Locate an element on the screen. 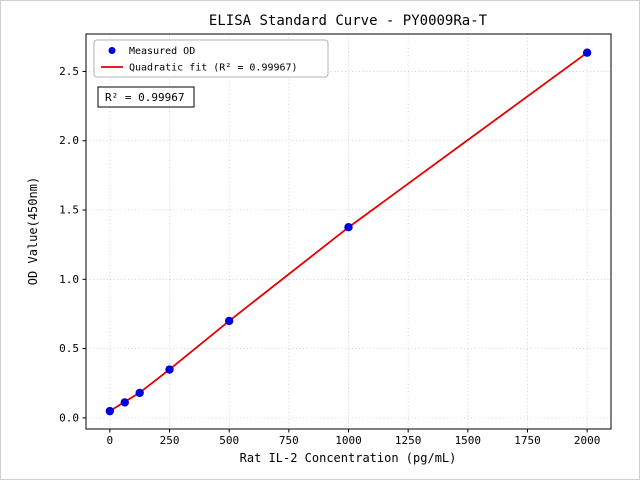  chart-title: ELISA Standard Curve - PY0009Ra-T is located at coordinates (348, 21).